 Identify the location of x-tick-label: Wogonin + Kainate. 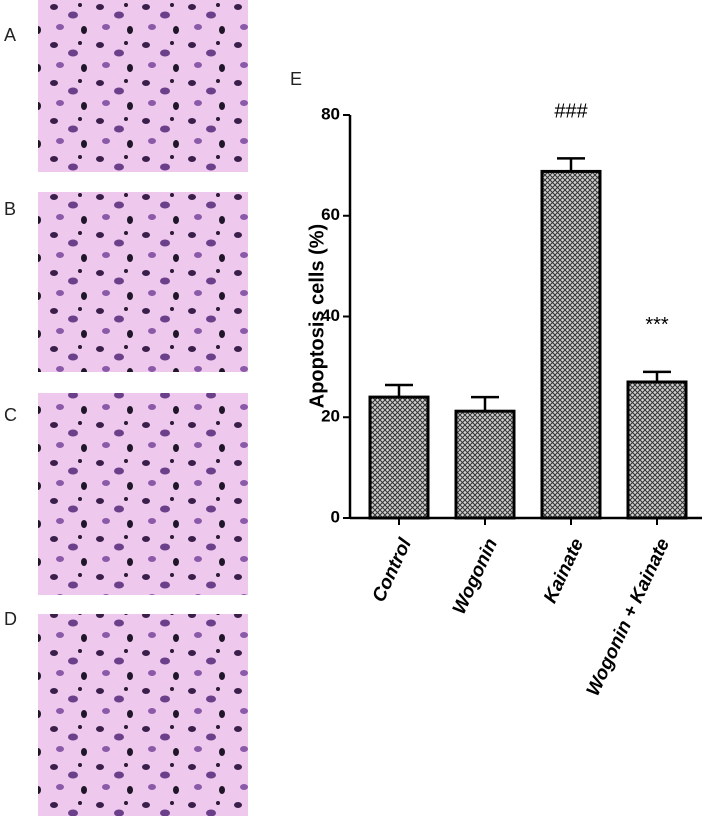
(629, 617).